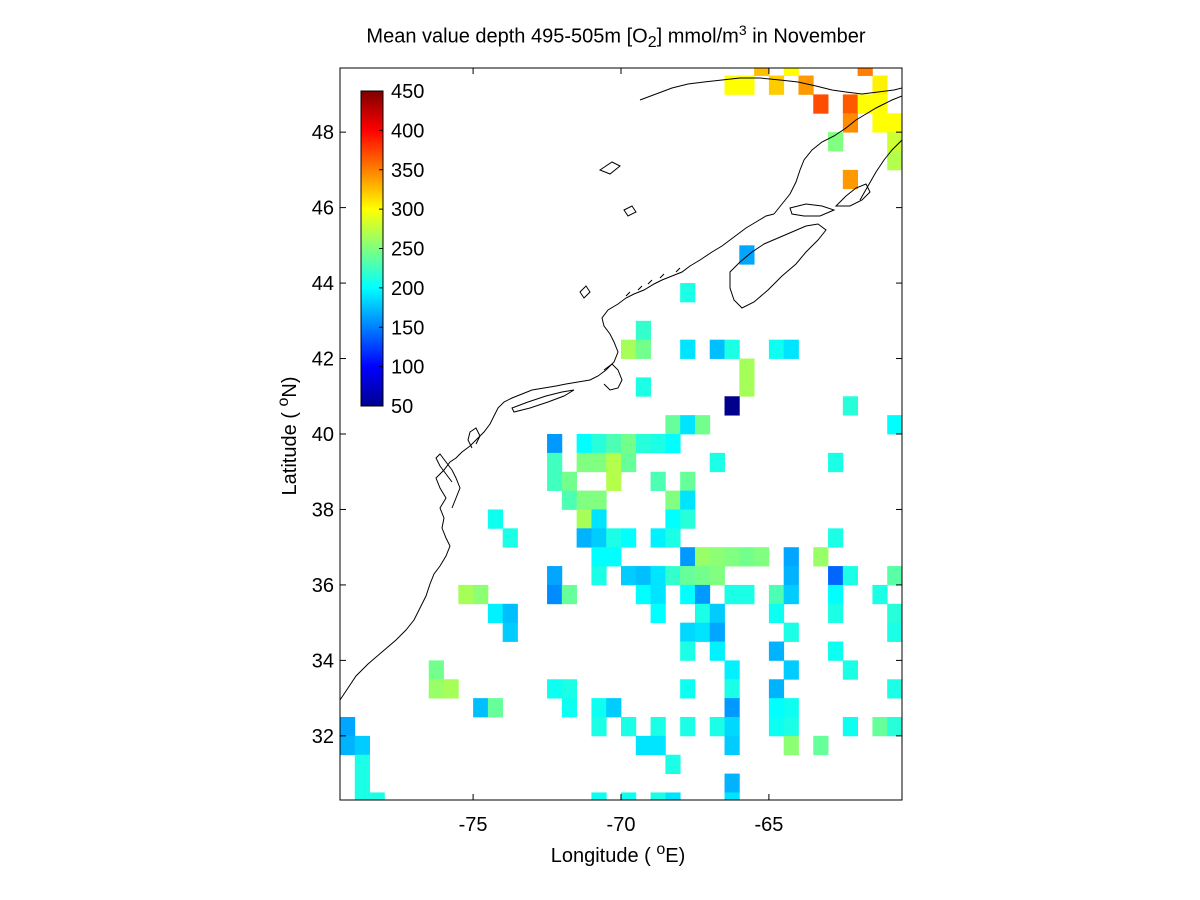 The width and height of the screenshot is (1200, 900). What do you see at coordinates (448, 481) in the screenshot?
I see `chesapeake-shore` at bounding box center [448, 481].